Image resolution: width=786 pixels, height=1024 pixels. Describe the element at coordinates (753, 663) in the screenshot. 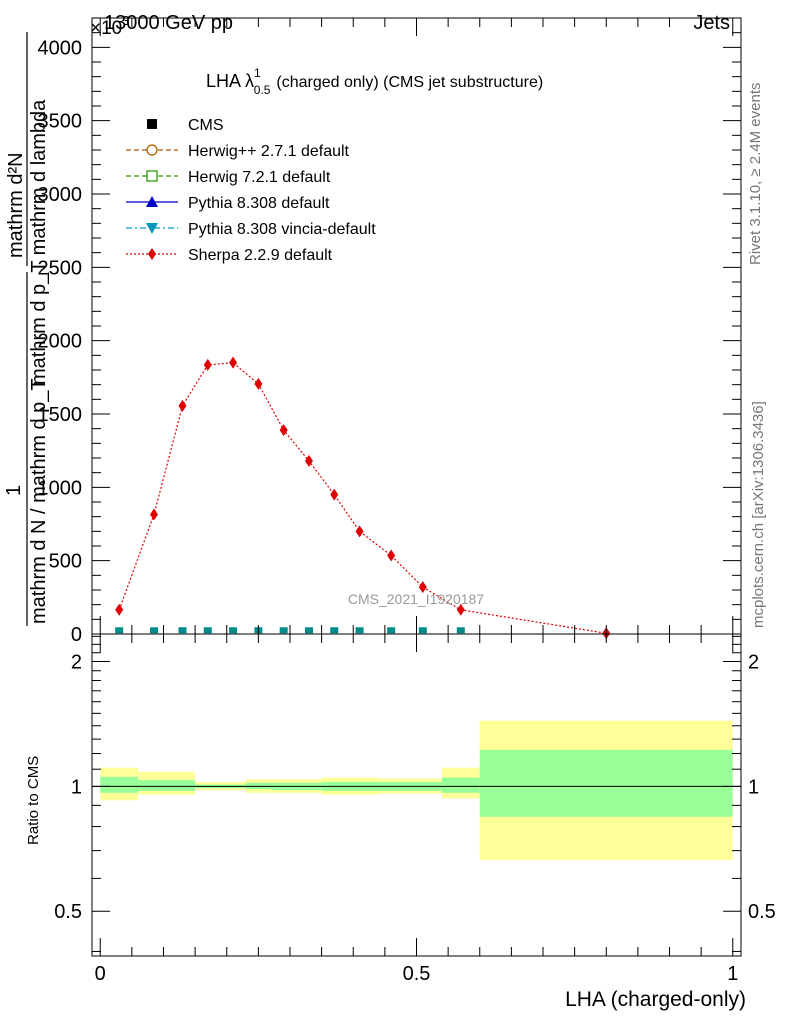

I see `ratio-ytick-label-right-2: 2` at that location.